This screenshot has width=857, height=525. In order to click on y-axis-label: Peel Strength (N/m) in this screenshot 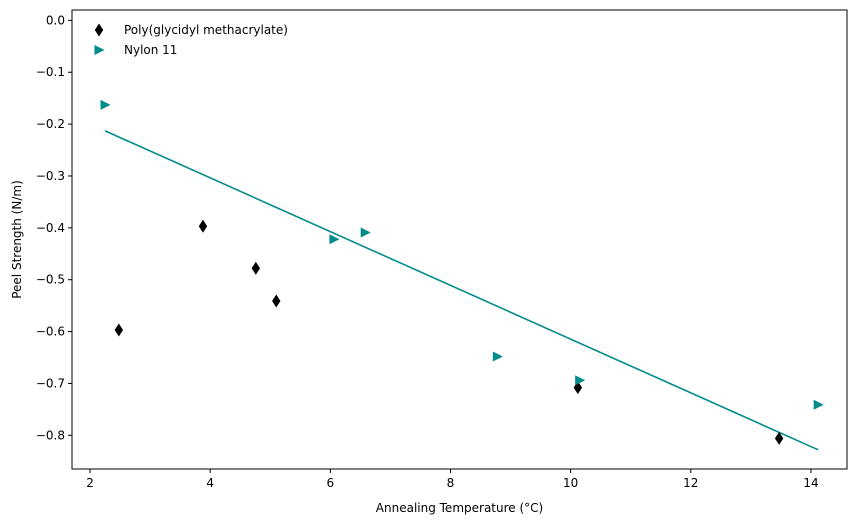, I will do `click(17, 239)`.